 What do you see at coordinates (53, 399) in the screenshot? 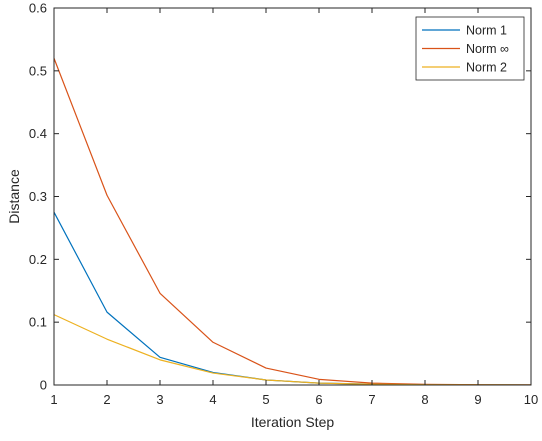
I see `x-tick-label: 1` at bounding box center [53, 399].